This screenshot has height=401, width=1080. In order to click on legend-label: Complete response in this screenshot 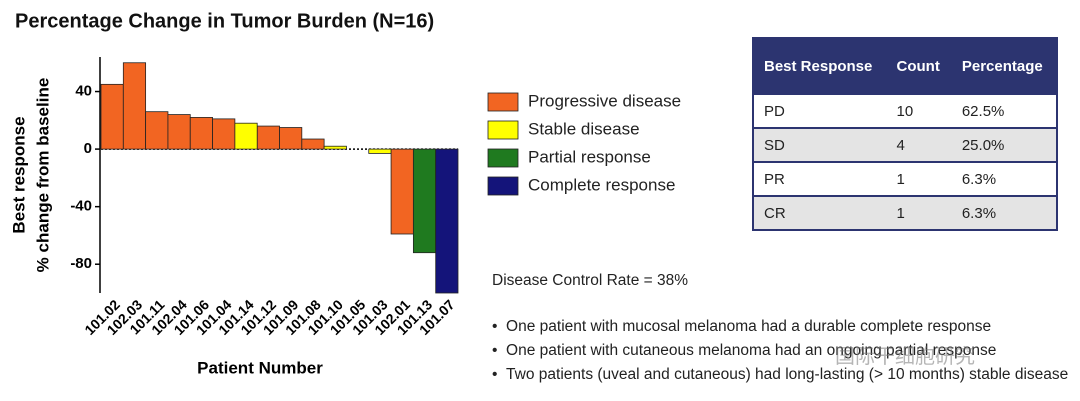, I will do `click(601, 184)`.